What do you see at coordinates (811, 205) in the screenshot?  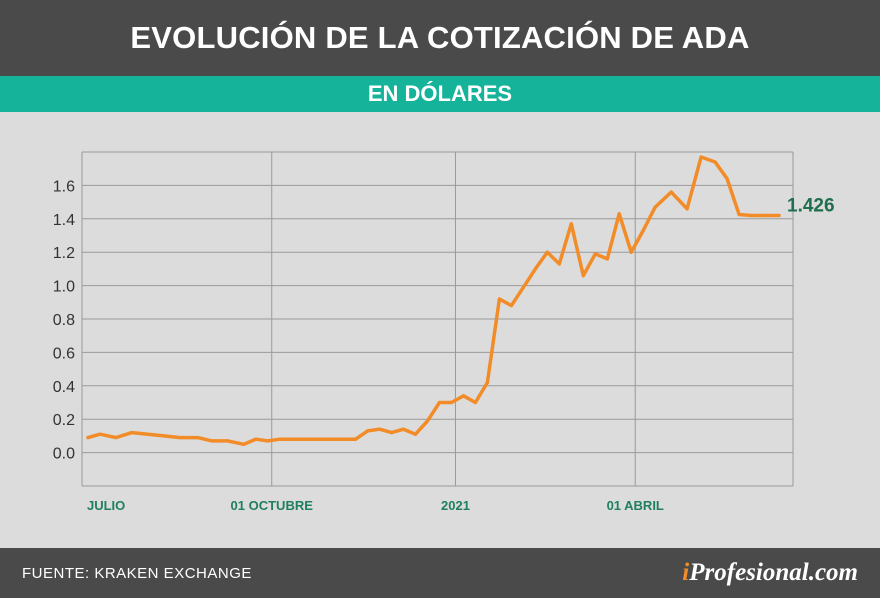 I see `last-value-label: 1.426` at bounding box center [811, 205].